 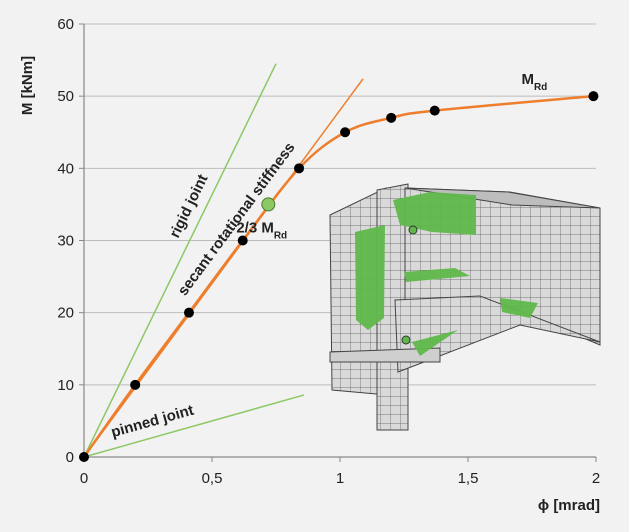 What do you see at coordinates (188, 206) in the screenshot?
I see `reference-line-label: rigid joint` at bounding box center [188, 206].